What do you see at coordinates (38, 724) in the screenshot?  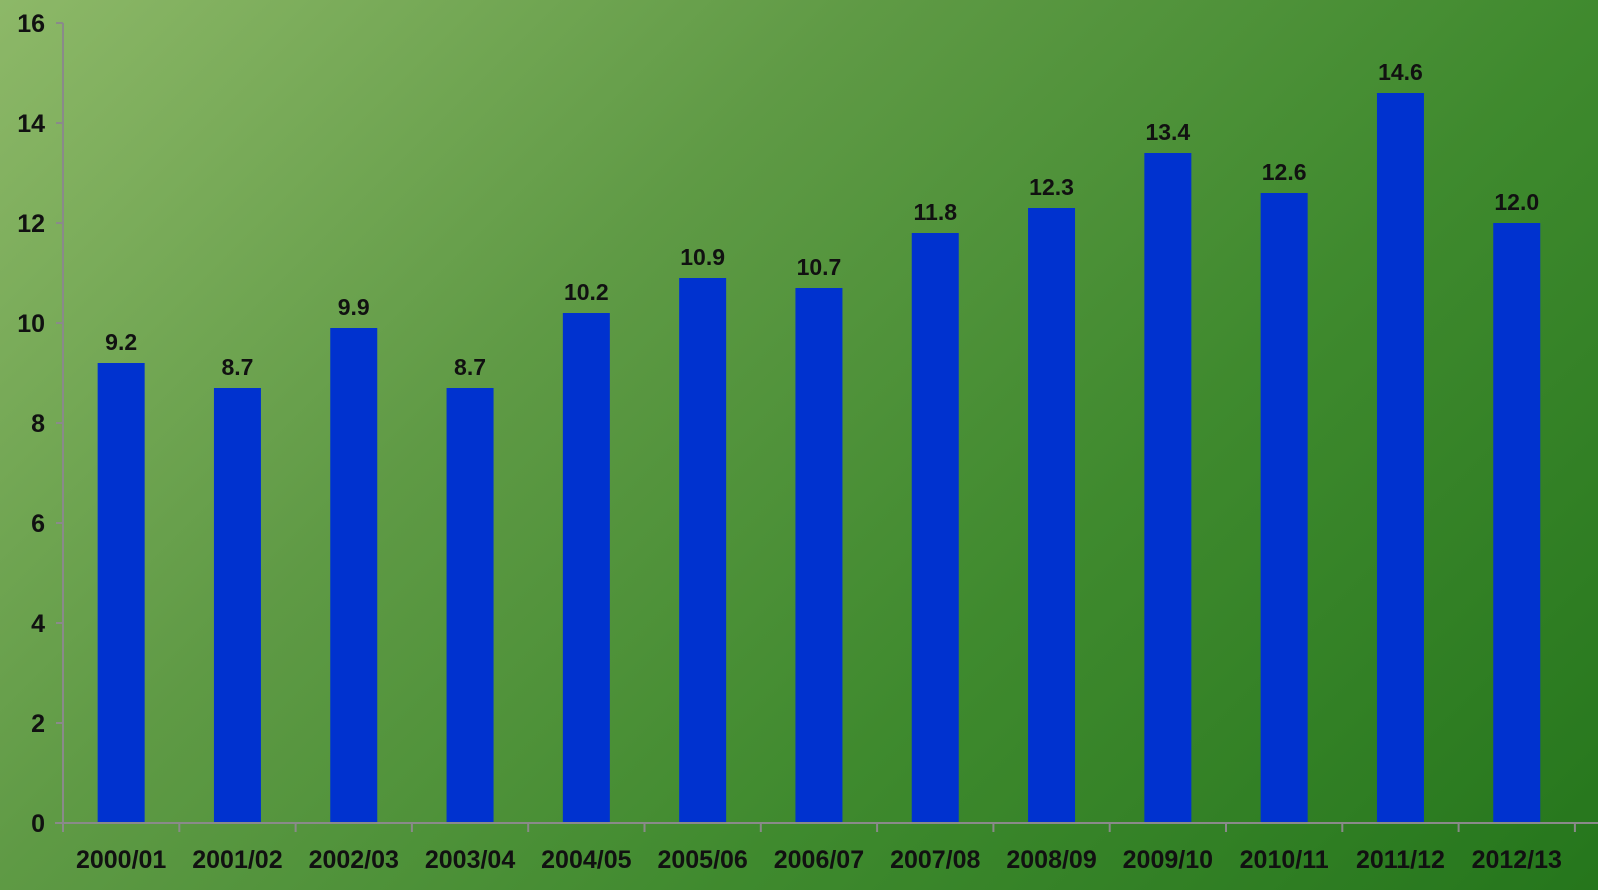 I see `y-tick-label: 2` at bounding box center [38, 724].